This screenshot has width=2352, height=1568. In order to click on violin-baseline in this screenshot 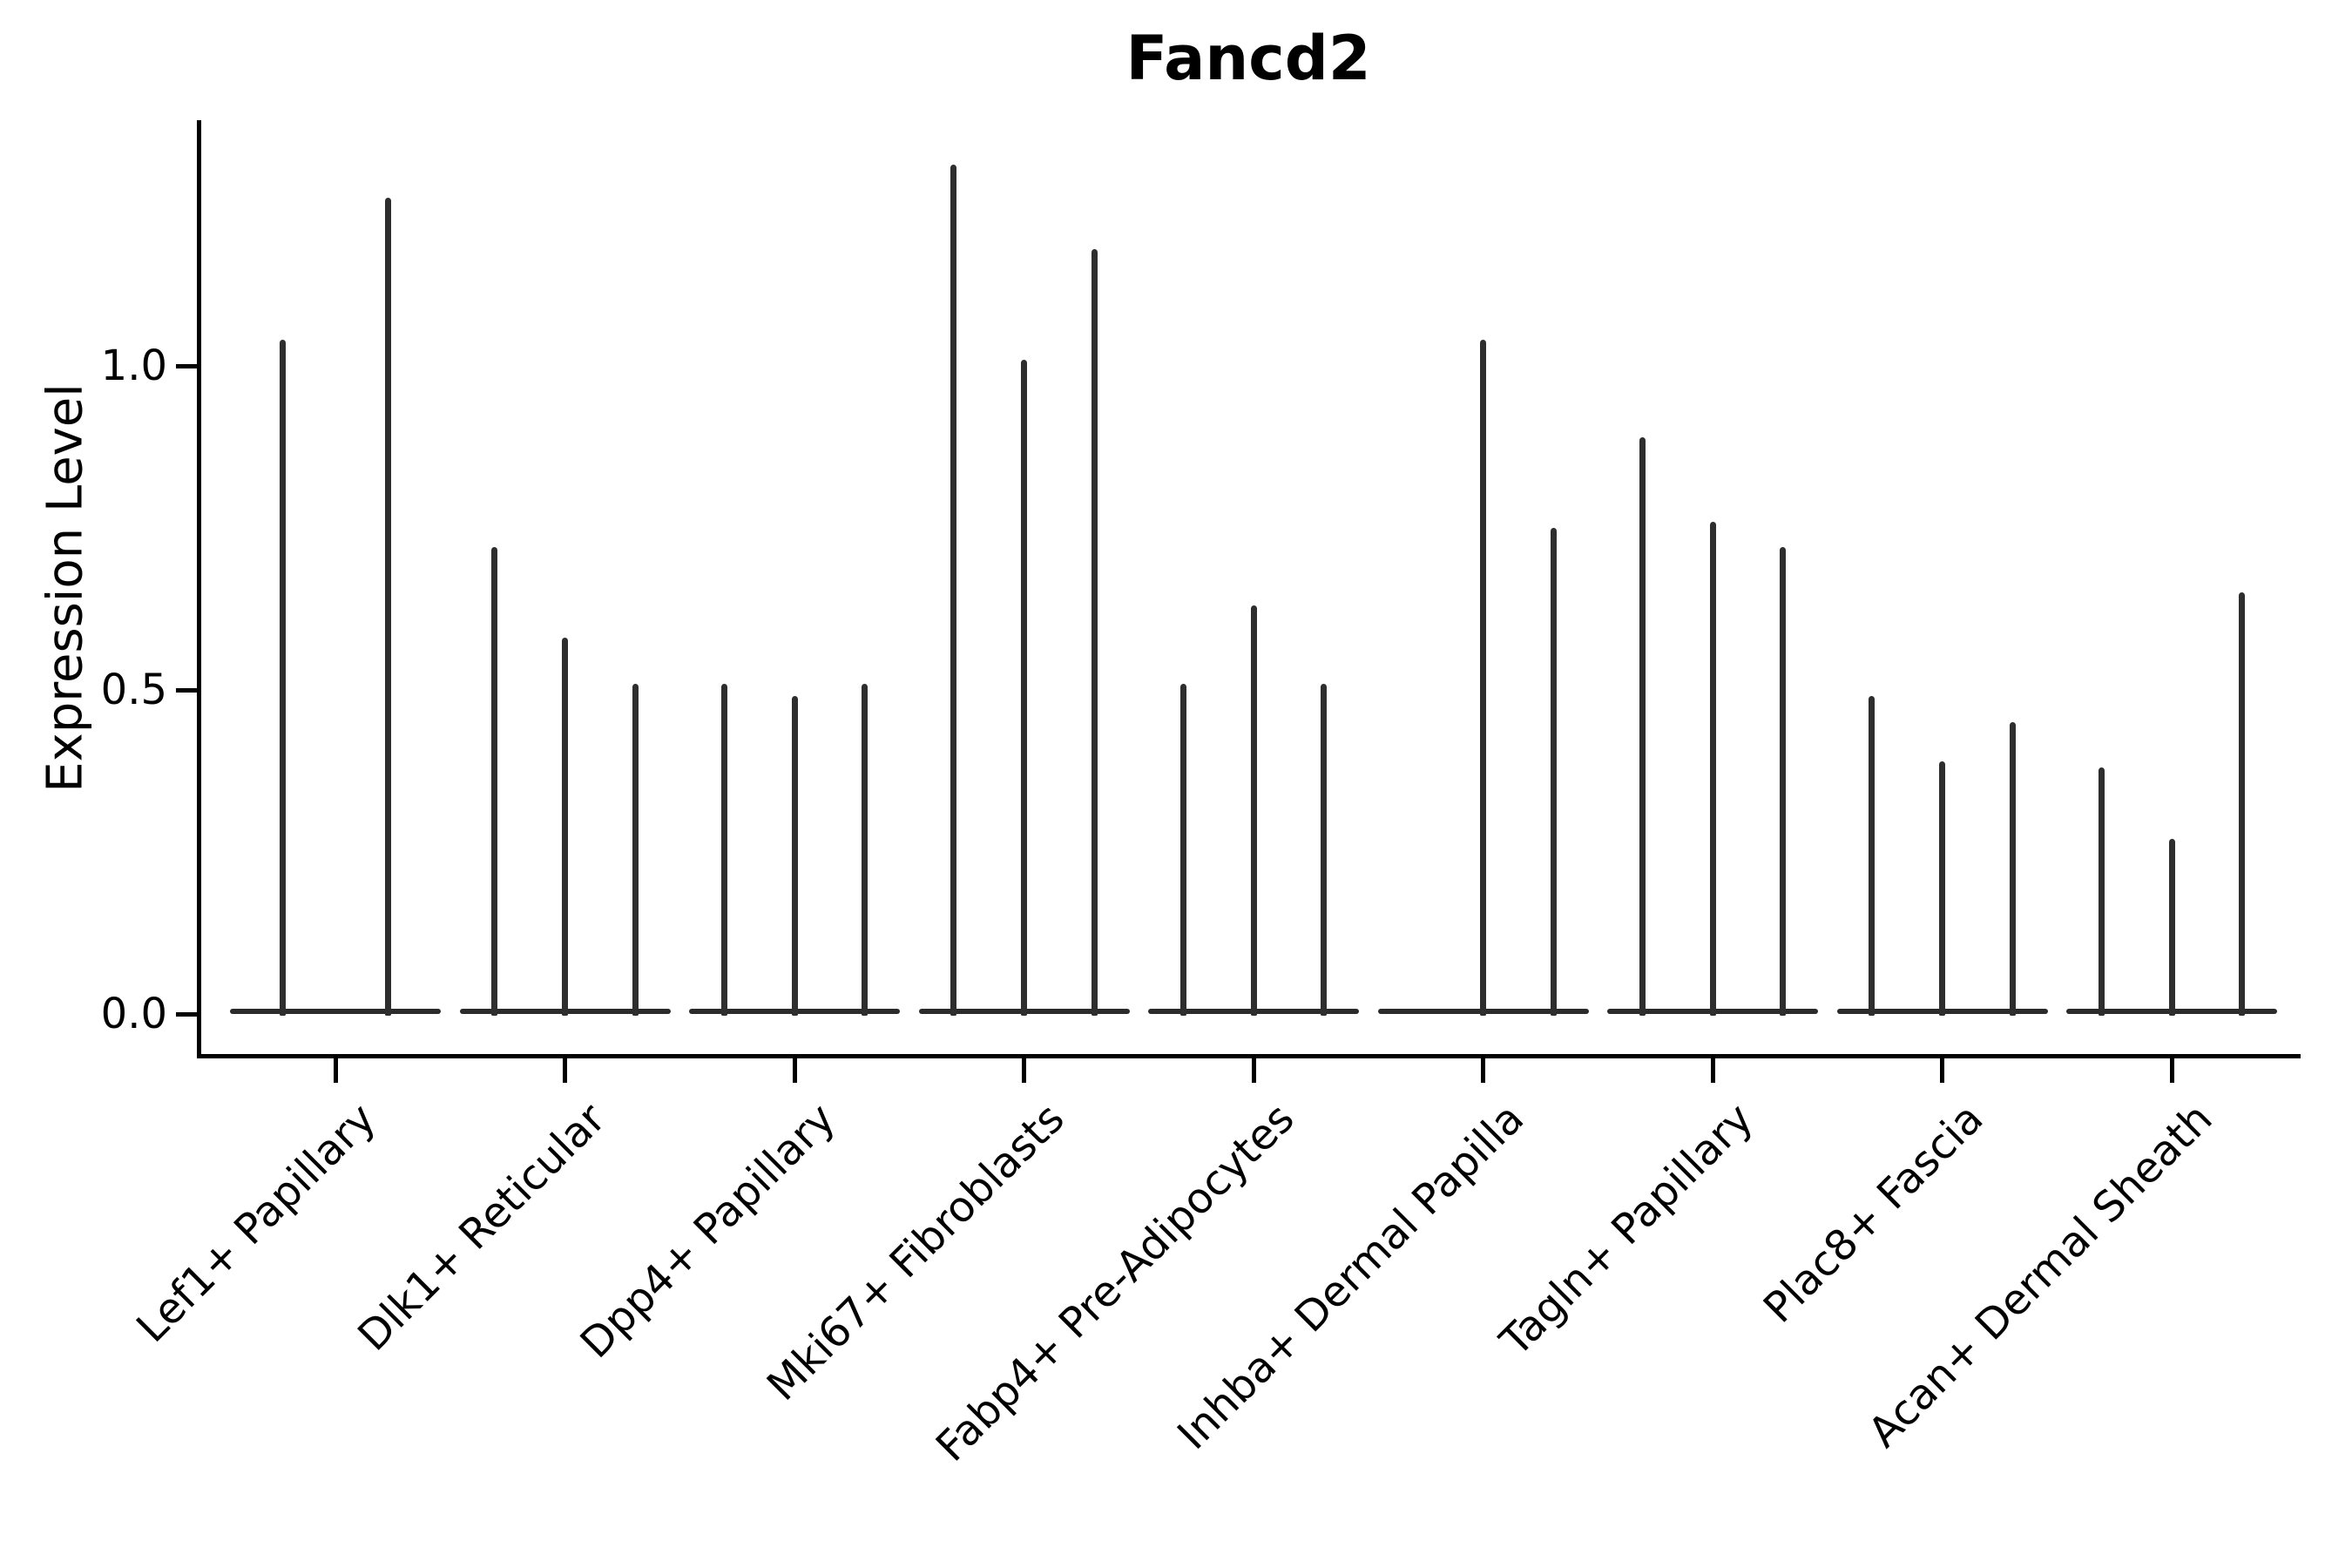, I will do `click(335, 1012)`.